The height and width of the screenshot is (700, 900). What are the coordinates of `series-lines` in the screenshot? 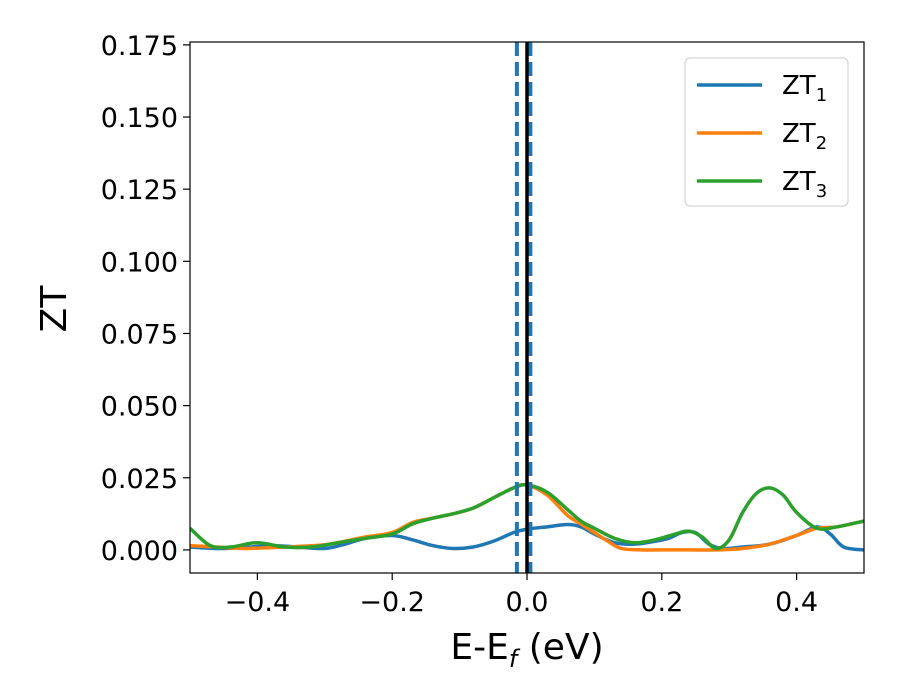 It's located at (527, 517).